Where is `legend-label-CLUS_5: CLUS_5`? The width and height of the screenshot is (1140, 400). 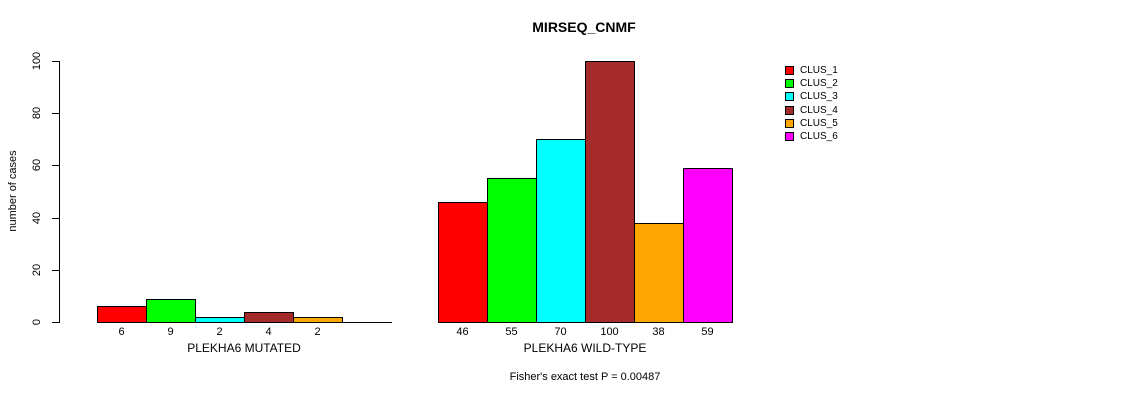
legend-label-CLUS_5: CLUS_5 is located at coordinates (819, 123).